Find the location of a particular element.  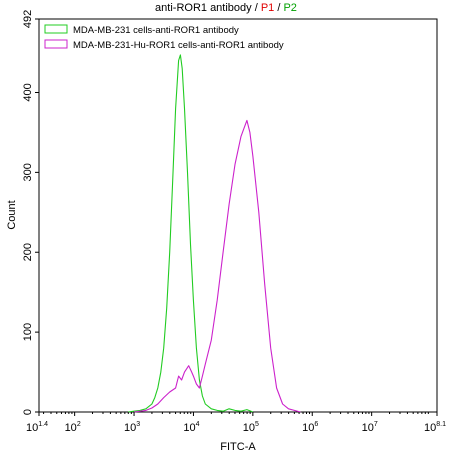

x-axis: 101.4 10² 10³ 10⁴ 10⁵ 10⁶ 10⁷ 108.1 is located at coordinates (236, 423).